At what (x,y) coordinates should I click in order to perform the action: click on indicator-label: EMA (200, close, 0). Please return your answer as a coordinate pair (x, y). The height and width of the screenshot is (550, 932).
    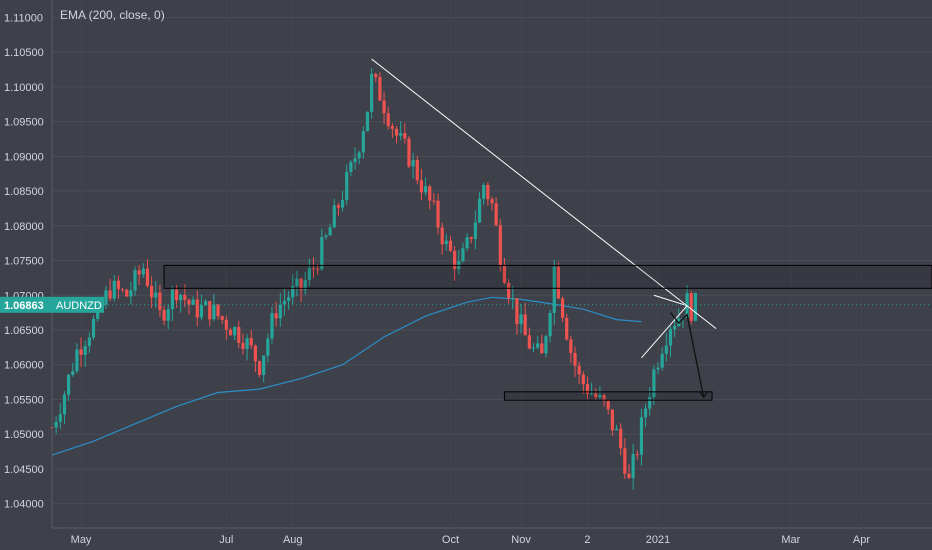
    Looking at the image, I should click on (112, 15).